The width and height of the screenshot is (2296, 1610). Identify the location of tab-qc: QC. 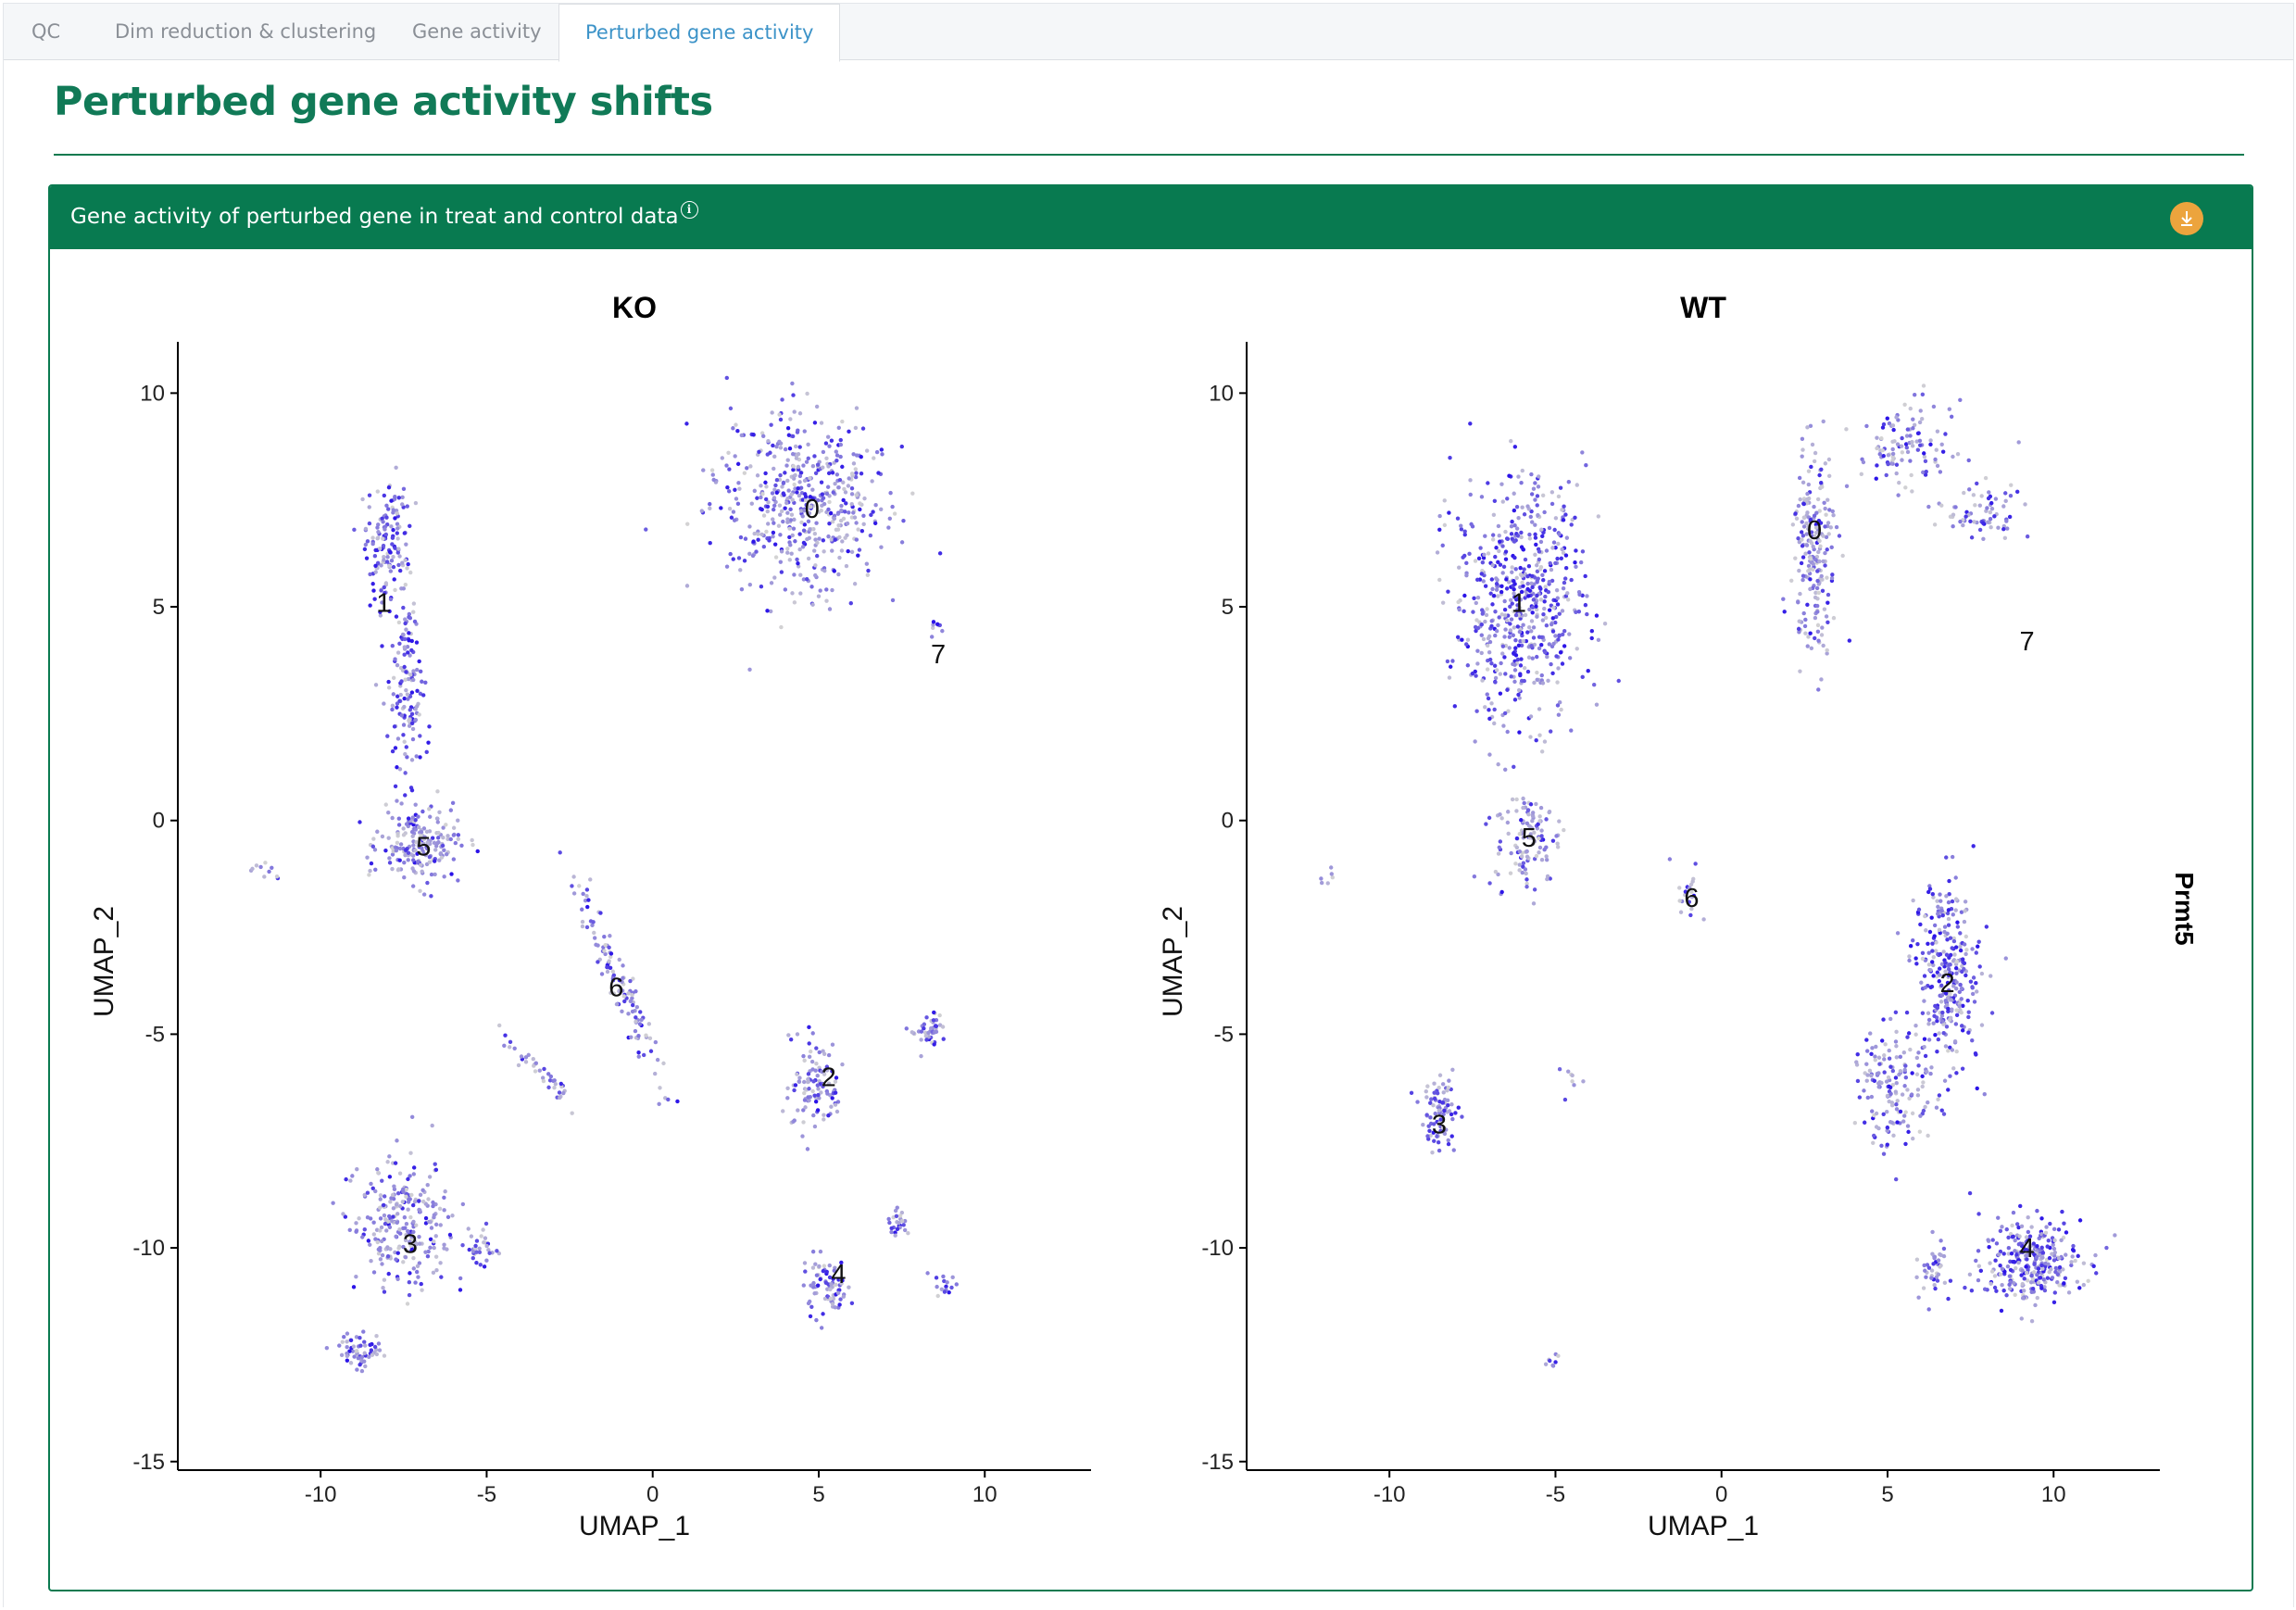
(46, 31).